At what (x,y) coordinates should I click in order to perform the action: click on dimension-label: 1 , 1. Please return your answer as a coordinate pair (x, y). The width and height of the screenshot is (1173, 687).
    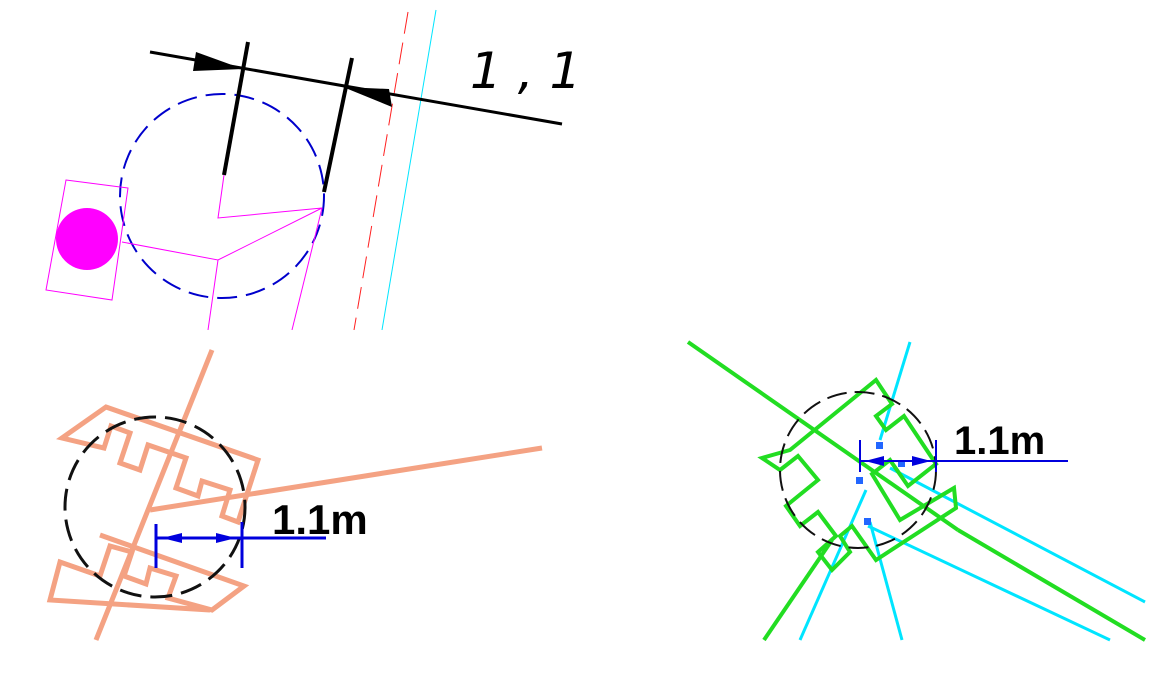
    Looking at the image, I should click on (525, 71).